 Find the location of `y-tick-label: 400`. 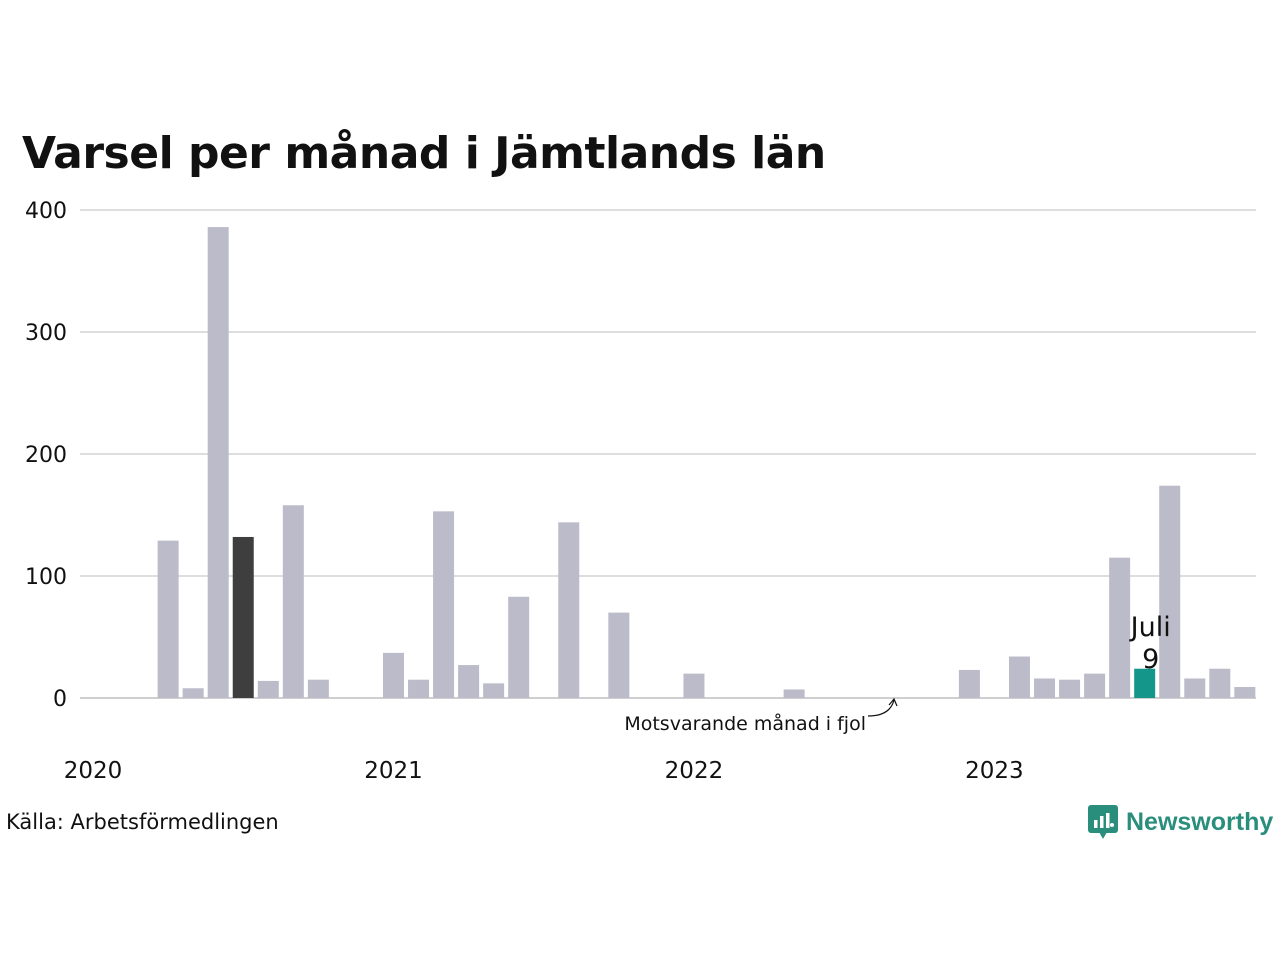

y-tick-label: 400 is located at coordinates (46, 211).